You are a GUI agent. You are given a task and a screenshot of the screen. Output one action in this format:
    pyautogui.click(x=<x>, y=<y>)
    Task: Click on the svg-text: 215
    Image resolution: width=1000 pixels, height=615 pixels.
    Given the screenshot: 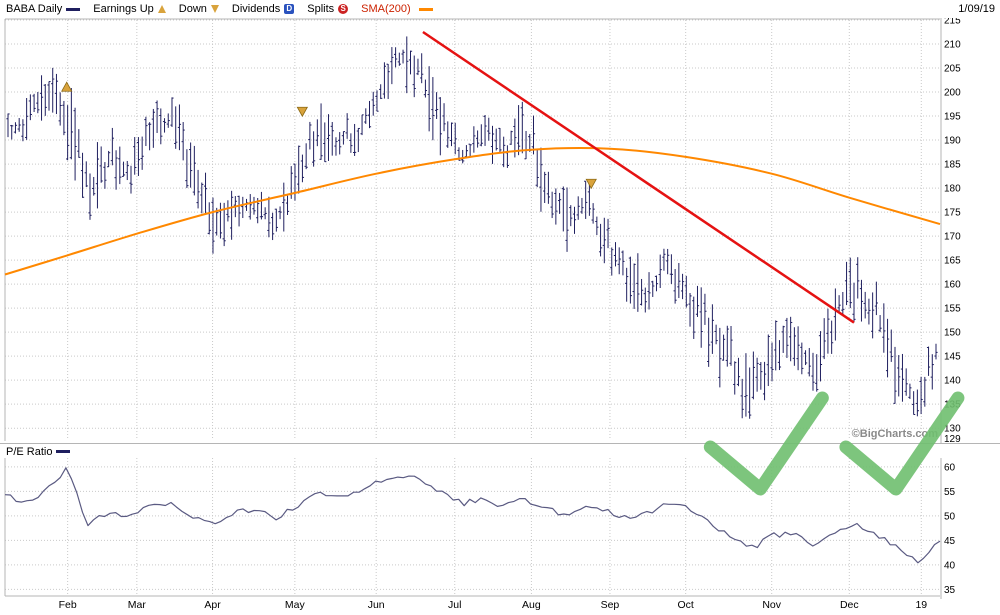 What is the action you would take?
    pyautogui.click(x=952, y=22)
    